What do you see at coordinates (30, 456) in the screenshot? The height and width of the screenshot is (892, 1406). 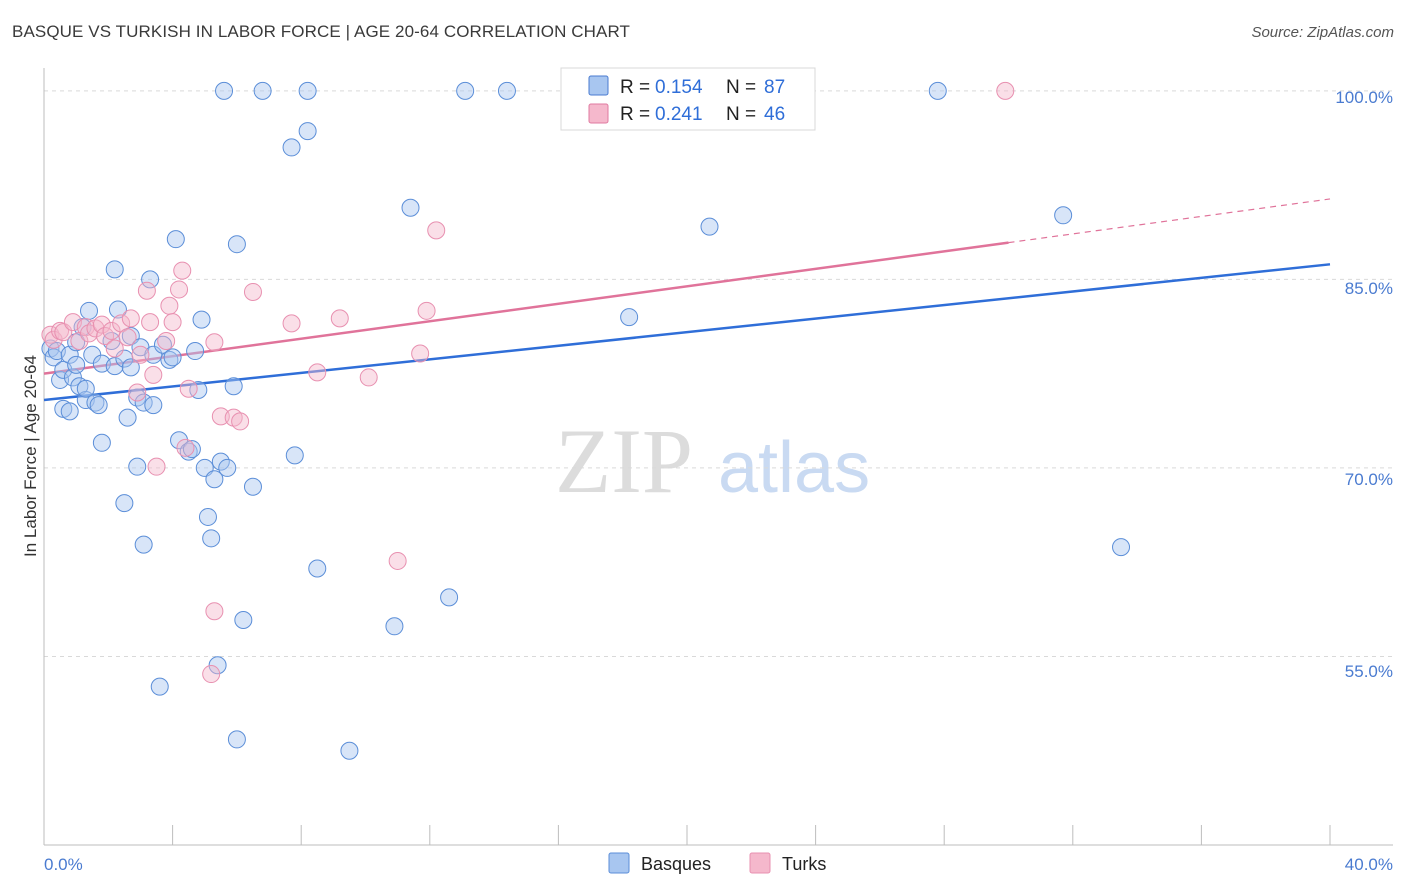 I see `y-axis-title: In Labor Force | Age 20-64` at bounding box center [30, 456].